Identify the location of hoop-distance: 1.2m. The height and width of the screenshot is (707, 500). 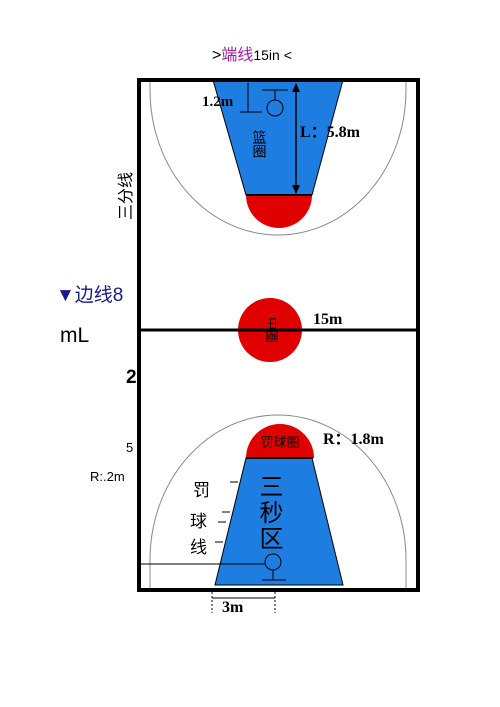
(218, 102).